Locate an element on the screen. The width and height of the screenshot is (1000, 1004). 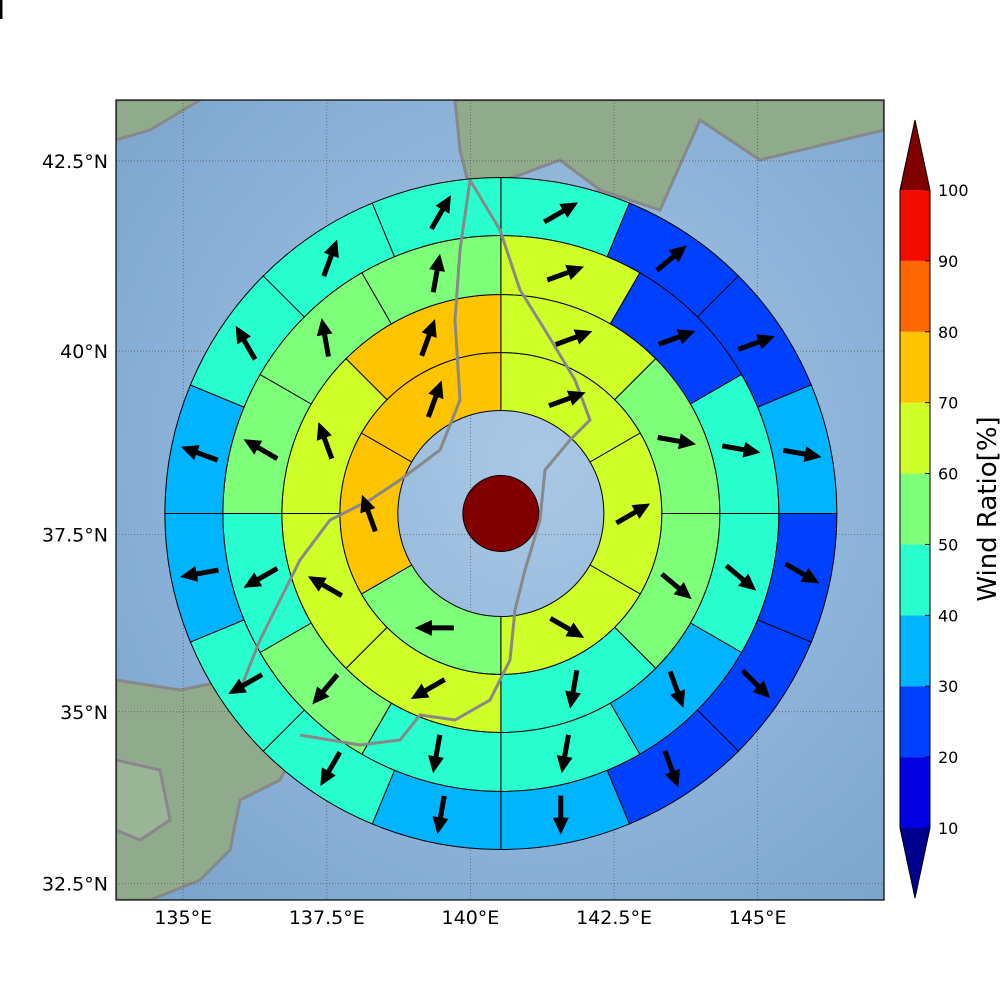
colorbar-tick-label: 10 is located at coordinates (948, 828).